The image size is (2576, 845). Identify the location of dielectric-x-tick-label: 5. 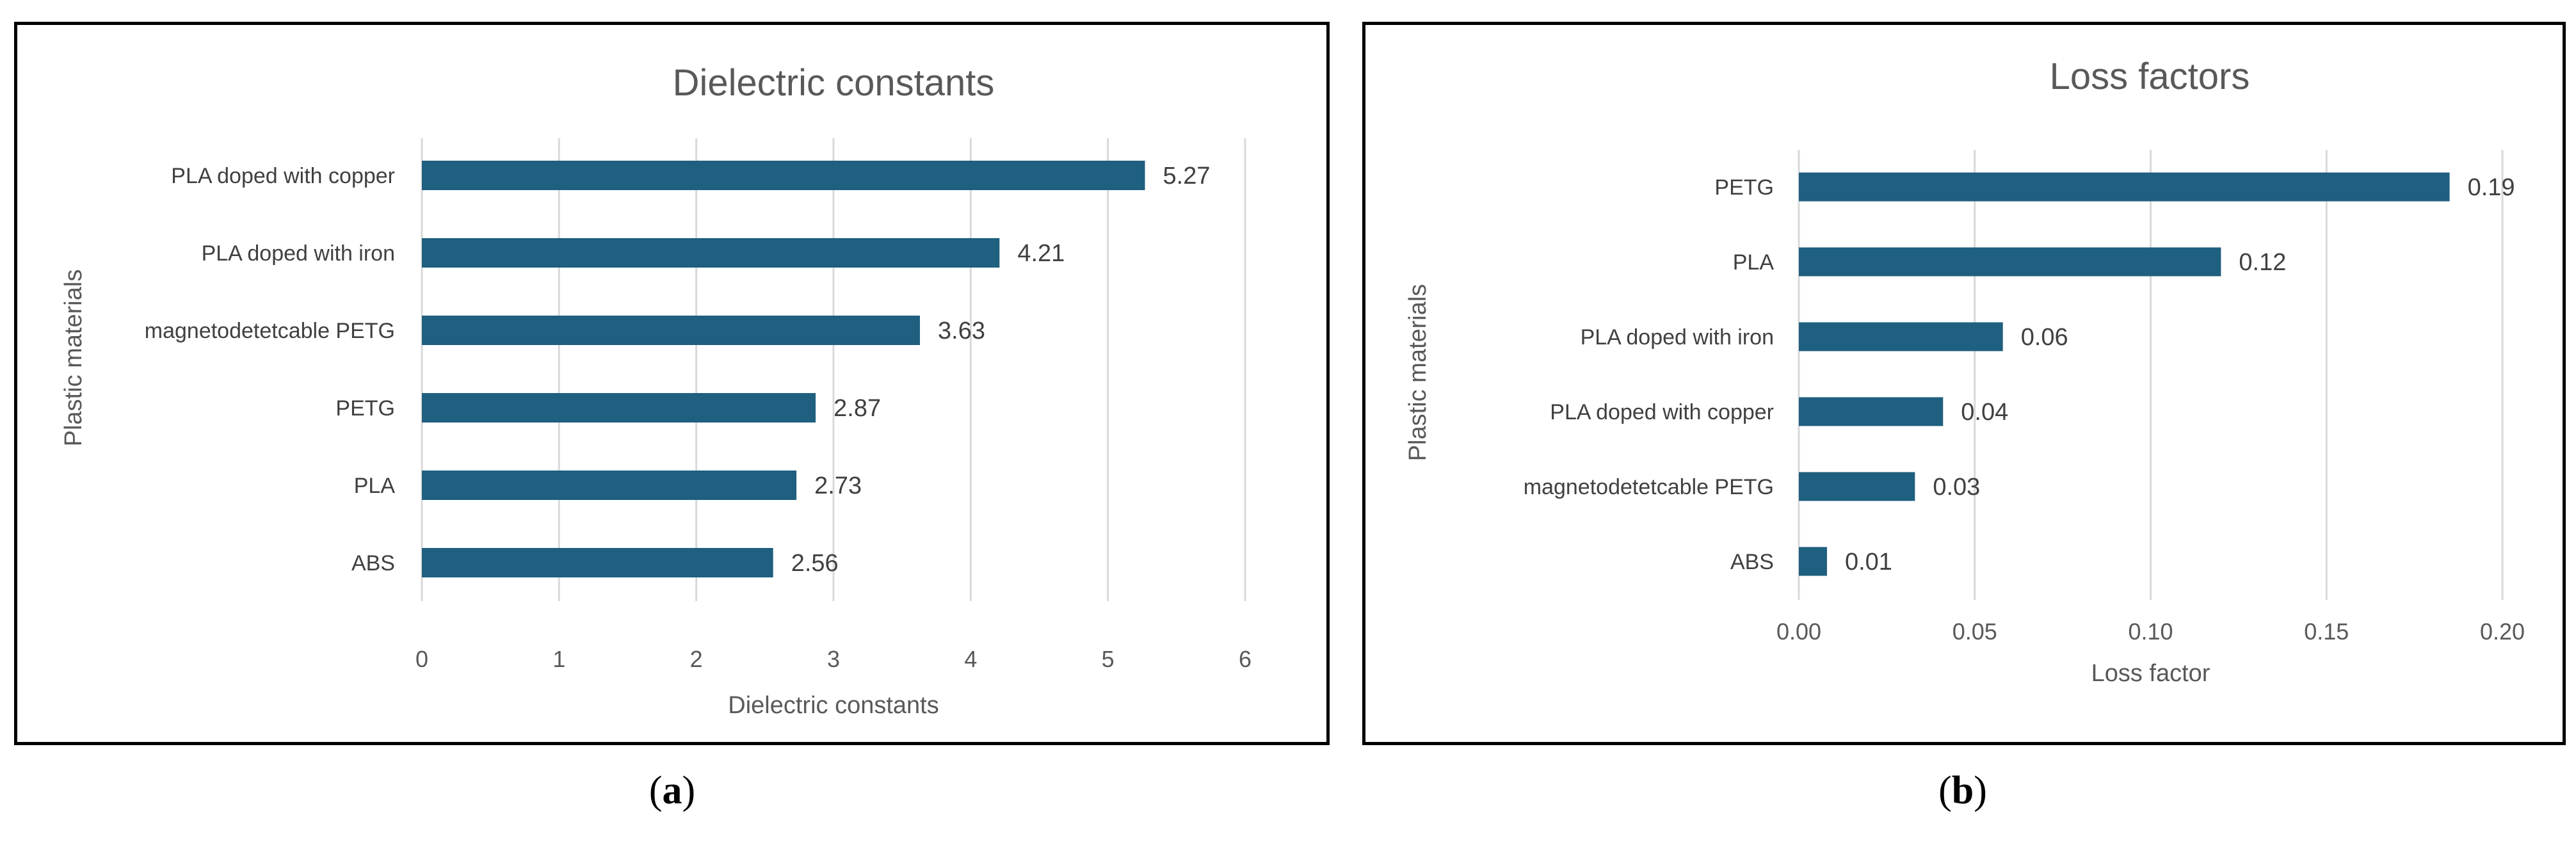
(1108, 659).